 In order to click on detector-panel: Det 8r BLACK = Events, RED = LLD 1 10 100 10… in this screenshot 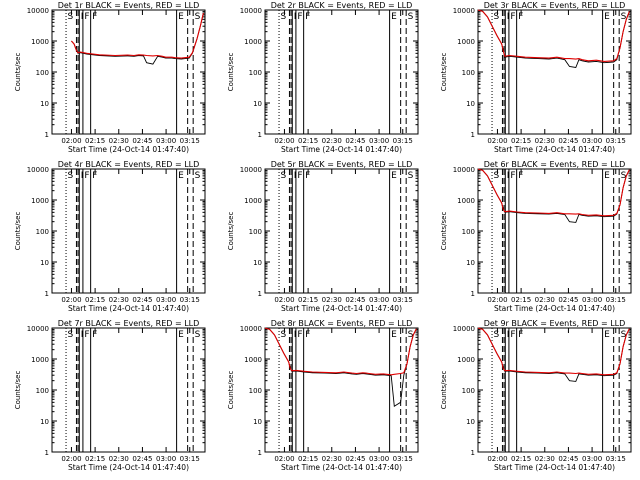, I will do `click(323, 395)`.